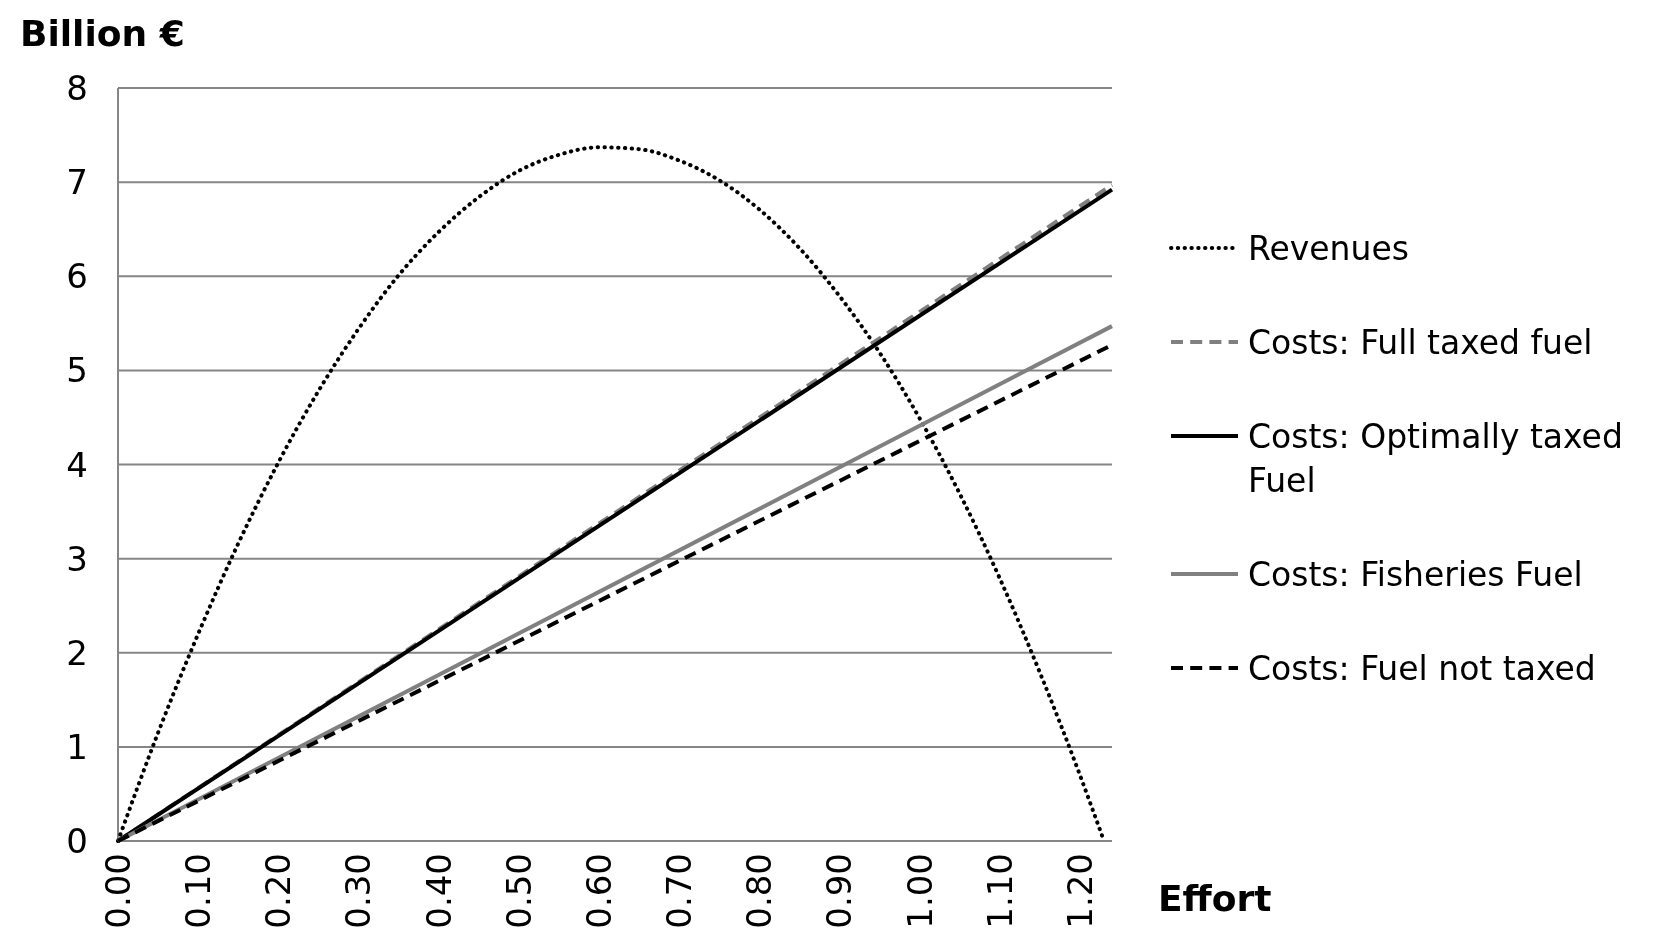 The image size is (1659, 946). I want to click on y-tick-label: 6, so click(77, 276).